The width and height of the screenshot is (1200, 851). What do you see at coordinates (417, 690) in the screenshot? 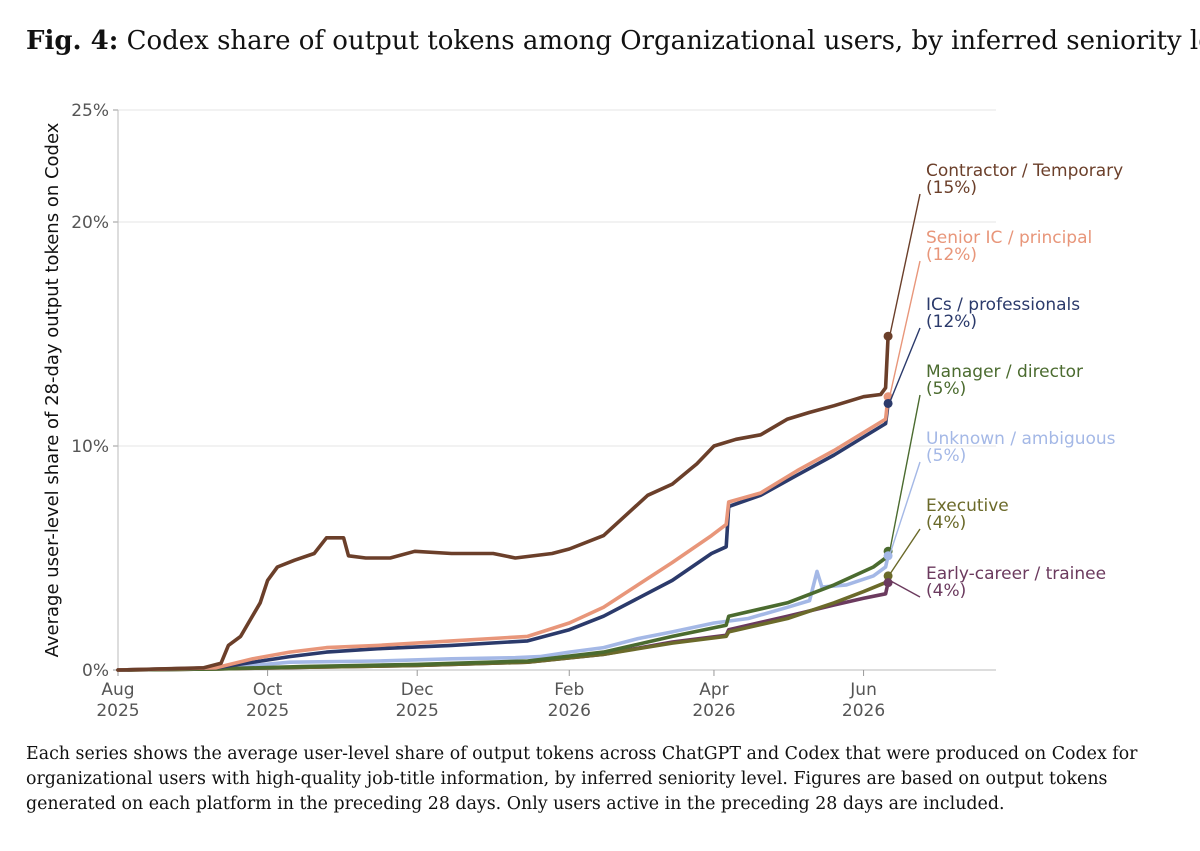
I see `x-tick-label-month: Dec` at bounding box center [417, 690].